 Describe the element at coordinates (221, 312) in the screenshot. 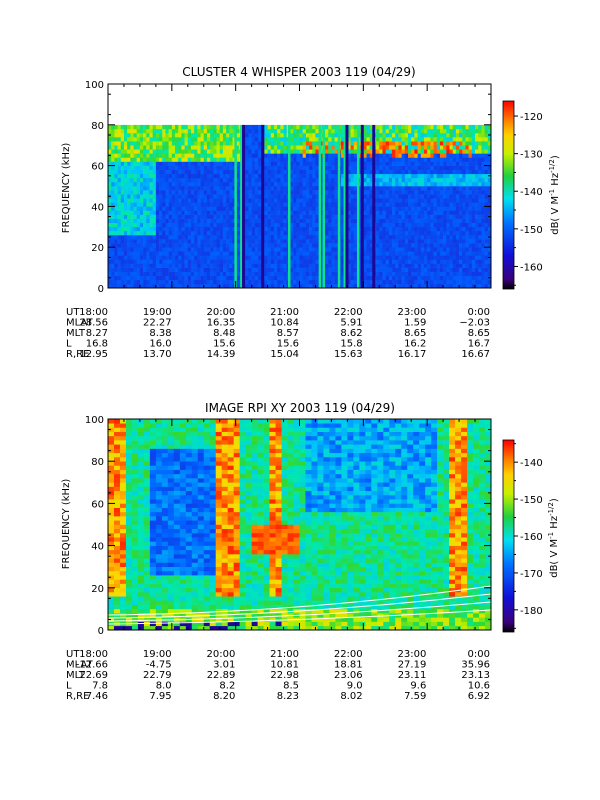

I see `ephemeris-value: 20:00` at that location.